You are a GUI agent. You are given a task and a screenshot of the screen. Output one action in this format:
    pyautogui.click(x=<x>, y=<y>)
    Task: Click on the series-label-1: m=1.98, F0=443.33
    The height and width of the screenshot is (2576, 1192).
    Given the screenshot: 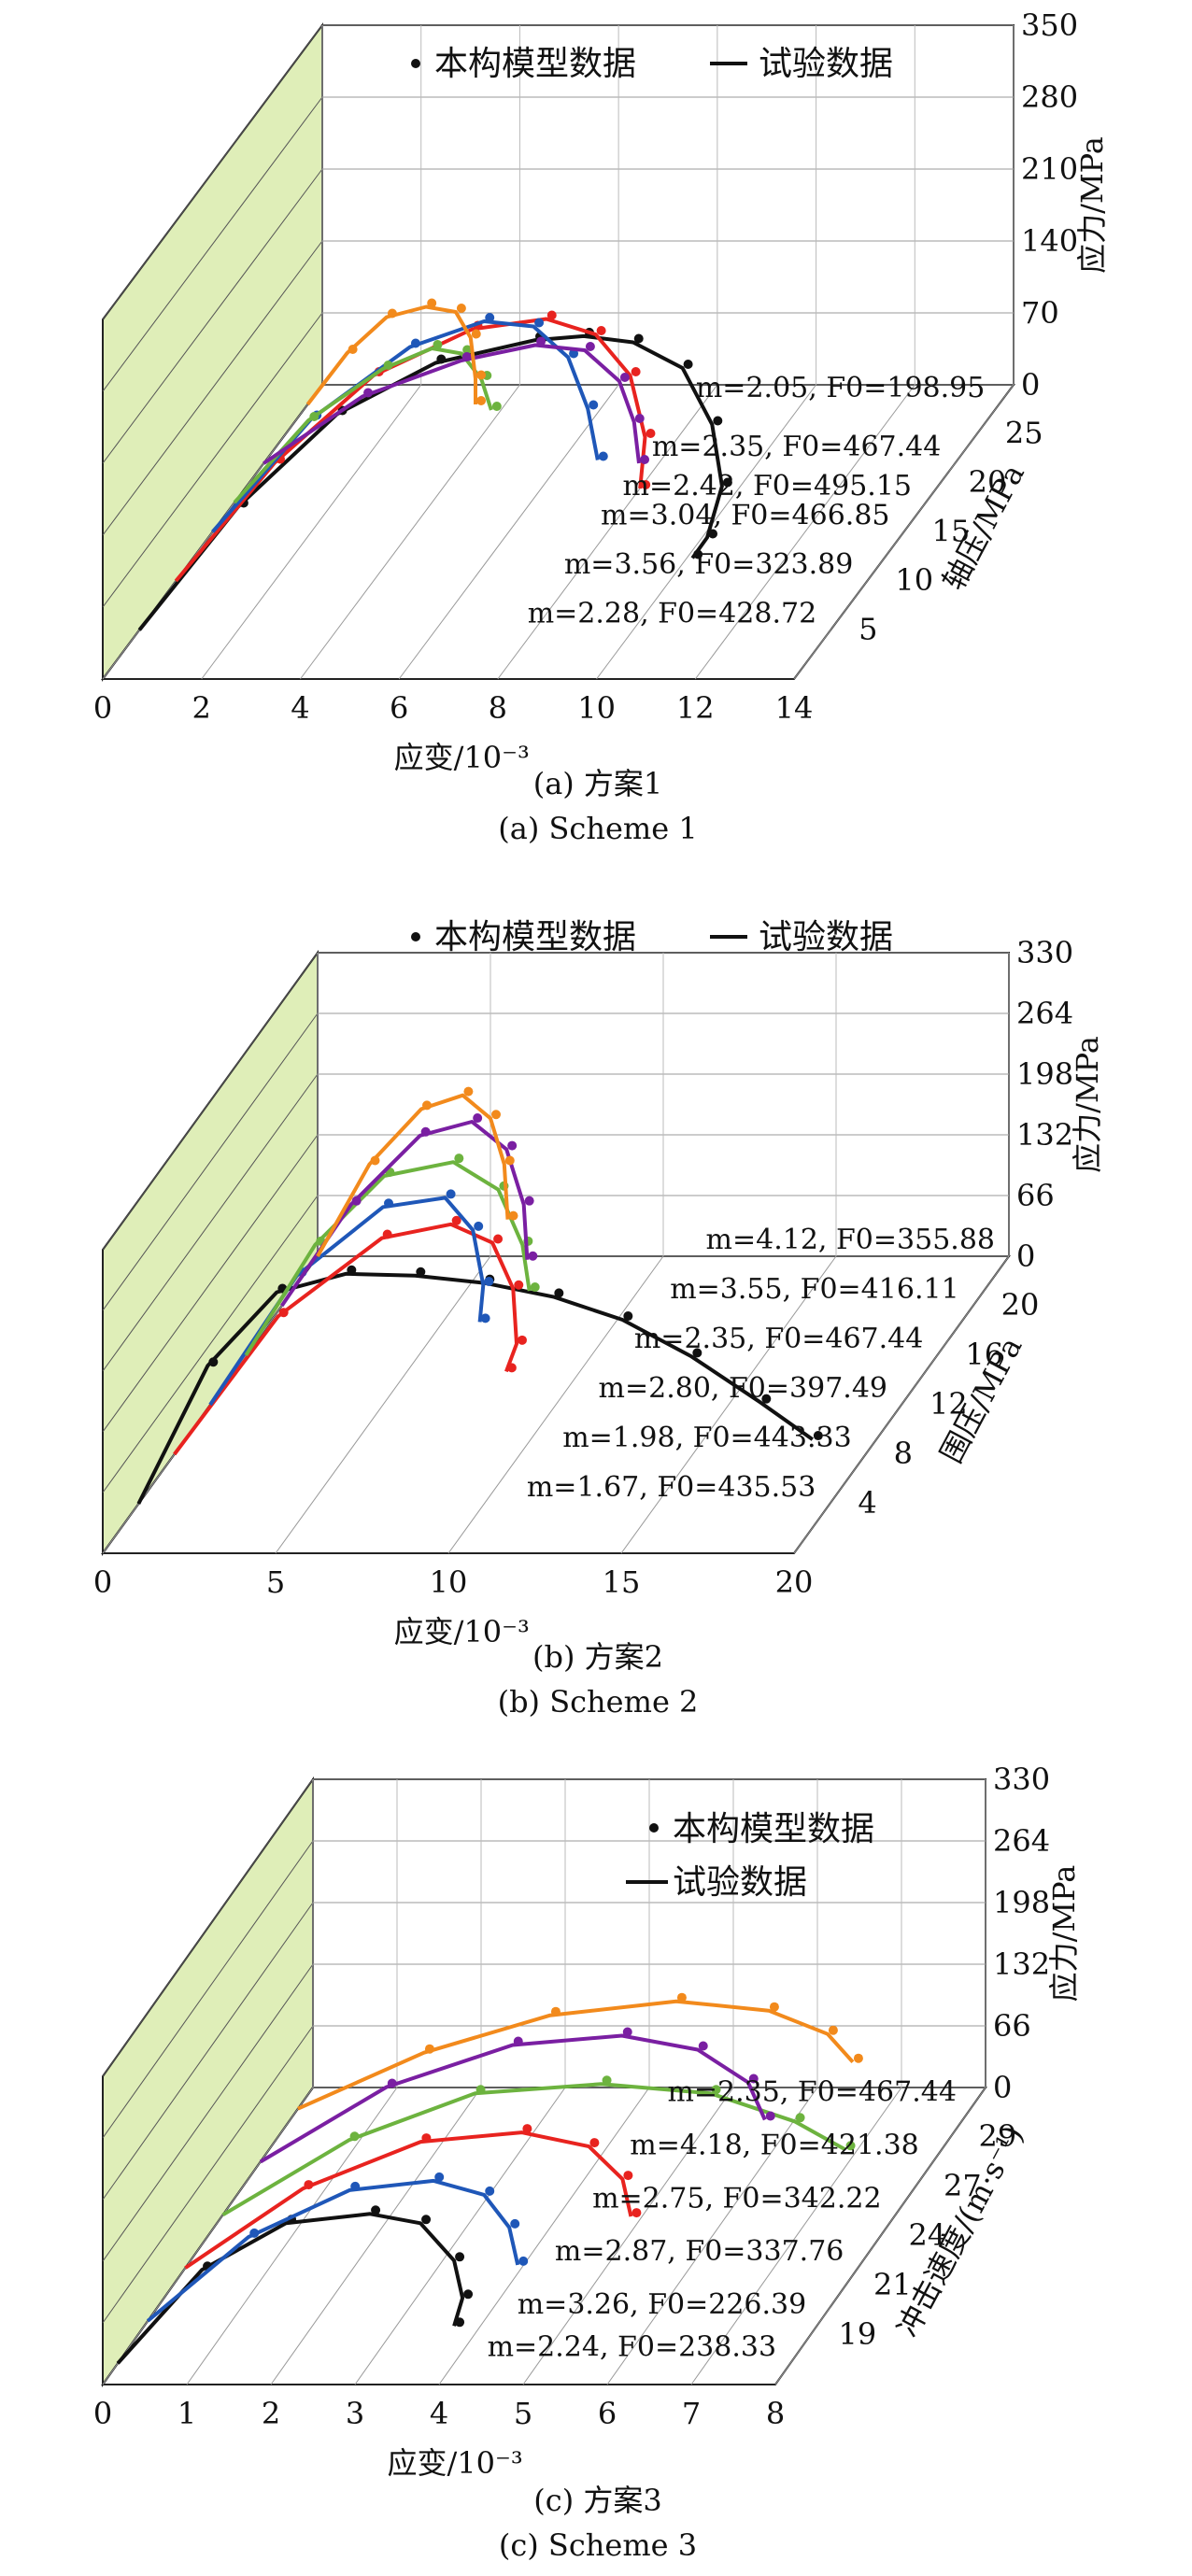 What is the action you would take?
    pyautogui.click(x=706, y=1438)
    